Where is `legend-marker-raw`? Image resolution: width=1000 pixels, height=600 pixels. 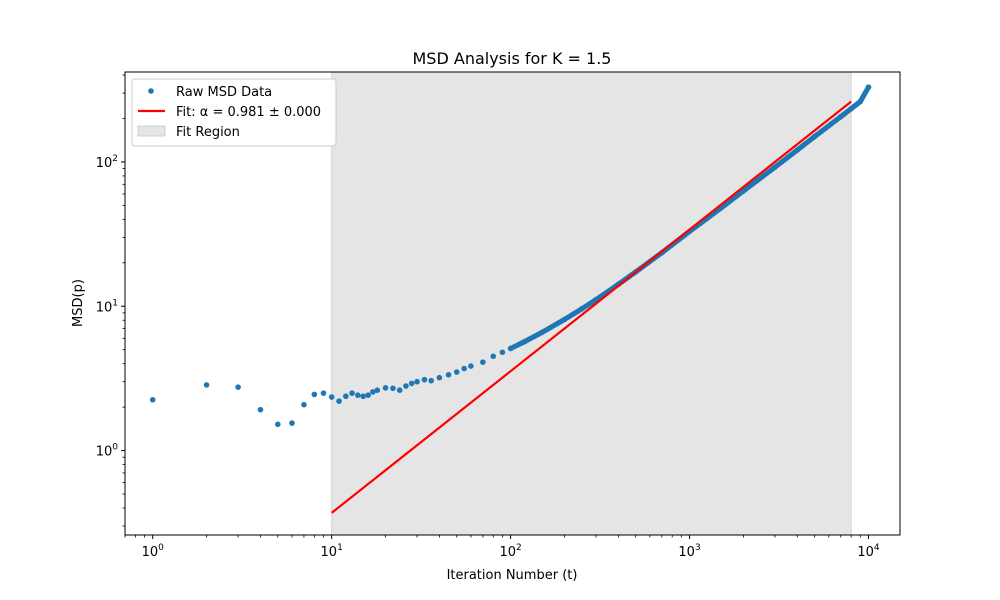 legend-marker-raw is located at coordinates (151, 91).